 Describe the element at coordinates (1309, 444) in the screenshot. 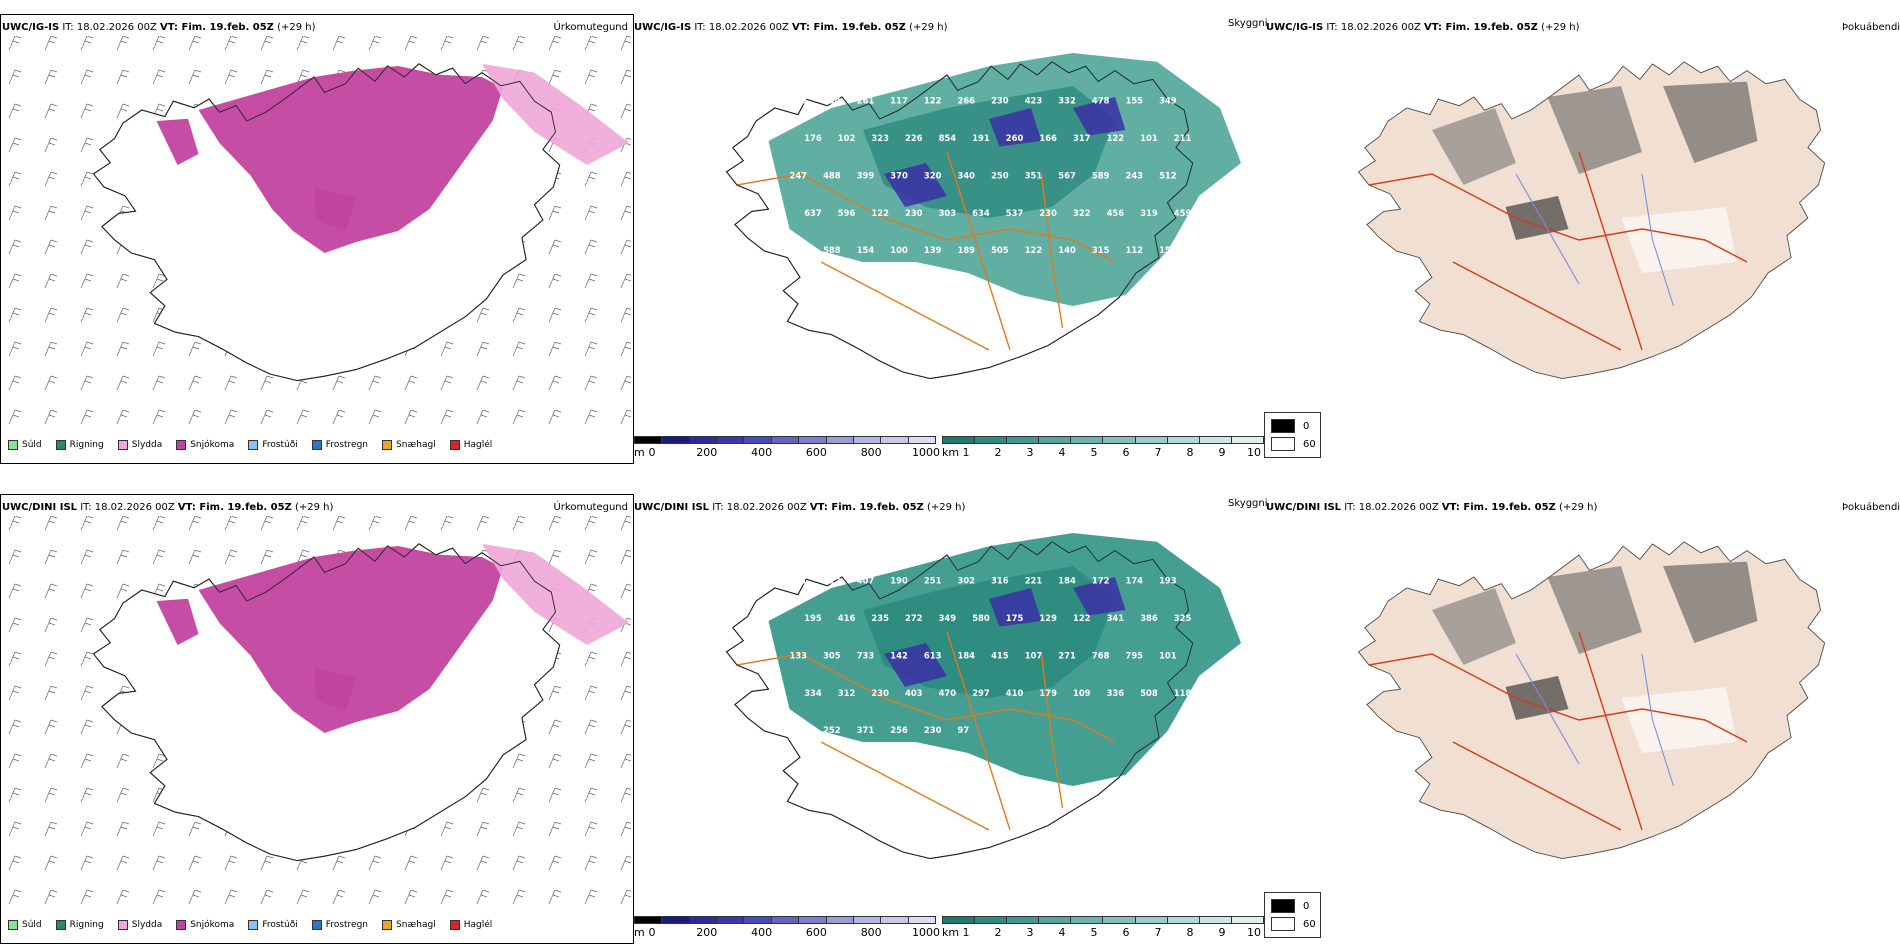

I see `fog-legend-label: 60` at that location.